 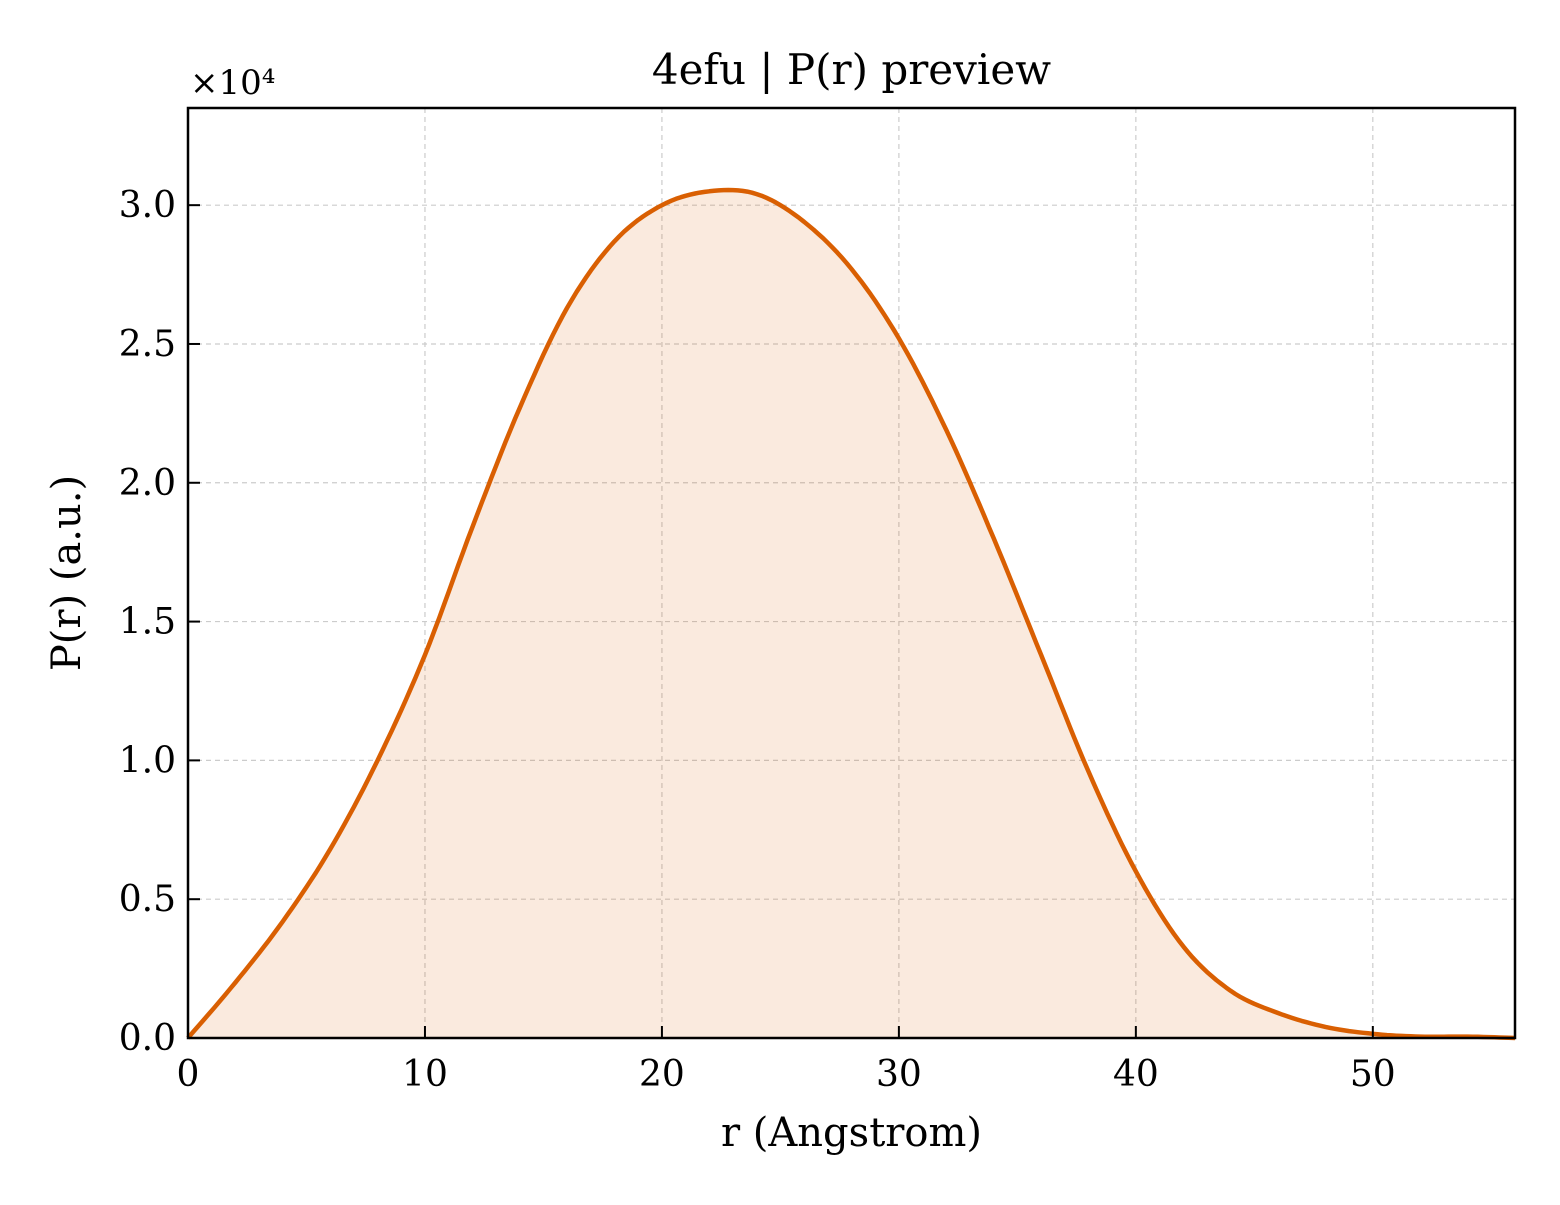 What do you see at coordinates (147, 483) in the screenshot?
I see `y-tick-label: 2.0` at bounding box center [147, 483].